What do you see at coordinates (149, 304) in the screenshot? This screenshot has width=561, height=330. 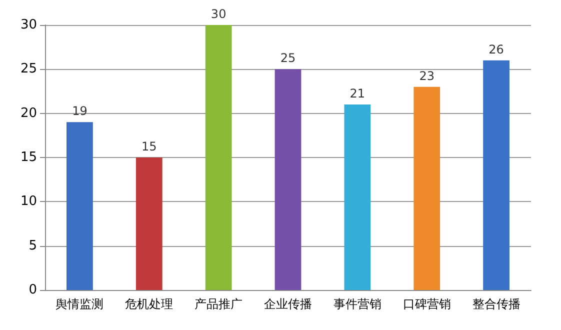 I see `x-tick-label: 危机处理` at bounding box center [149, 304].